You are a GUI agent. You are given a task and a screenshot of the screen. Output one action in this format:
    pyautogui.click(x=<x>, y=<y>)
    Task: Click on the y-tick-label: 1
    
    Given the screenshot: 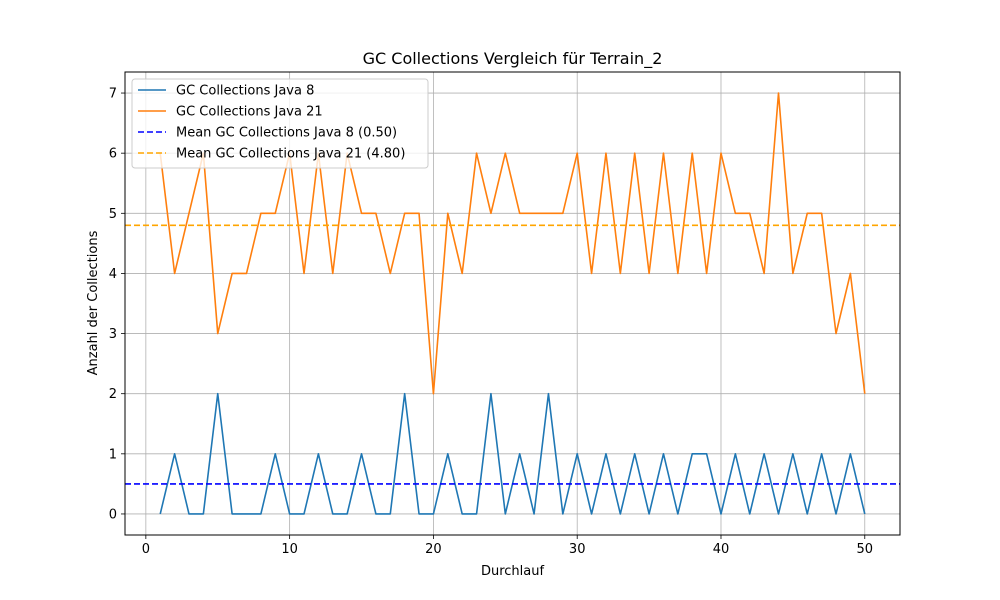 What is the action you would take?
    pyautogui.click(x=113, y=454)
    